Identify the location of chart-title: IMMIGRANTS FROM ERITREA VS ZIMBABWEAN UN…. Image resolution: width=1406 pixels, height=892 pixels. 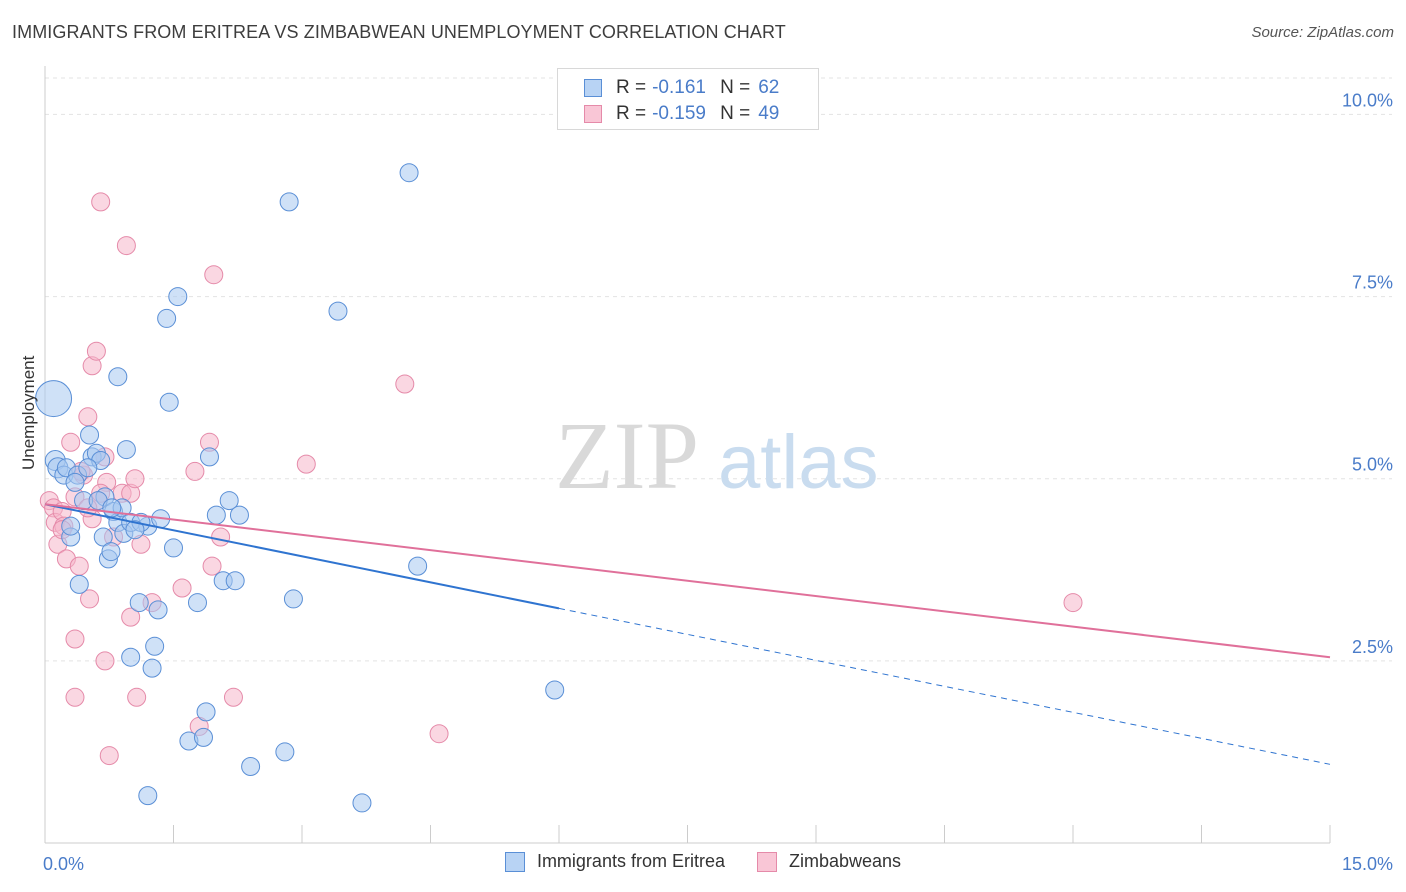
(399, 32).